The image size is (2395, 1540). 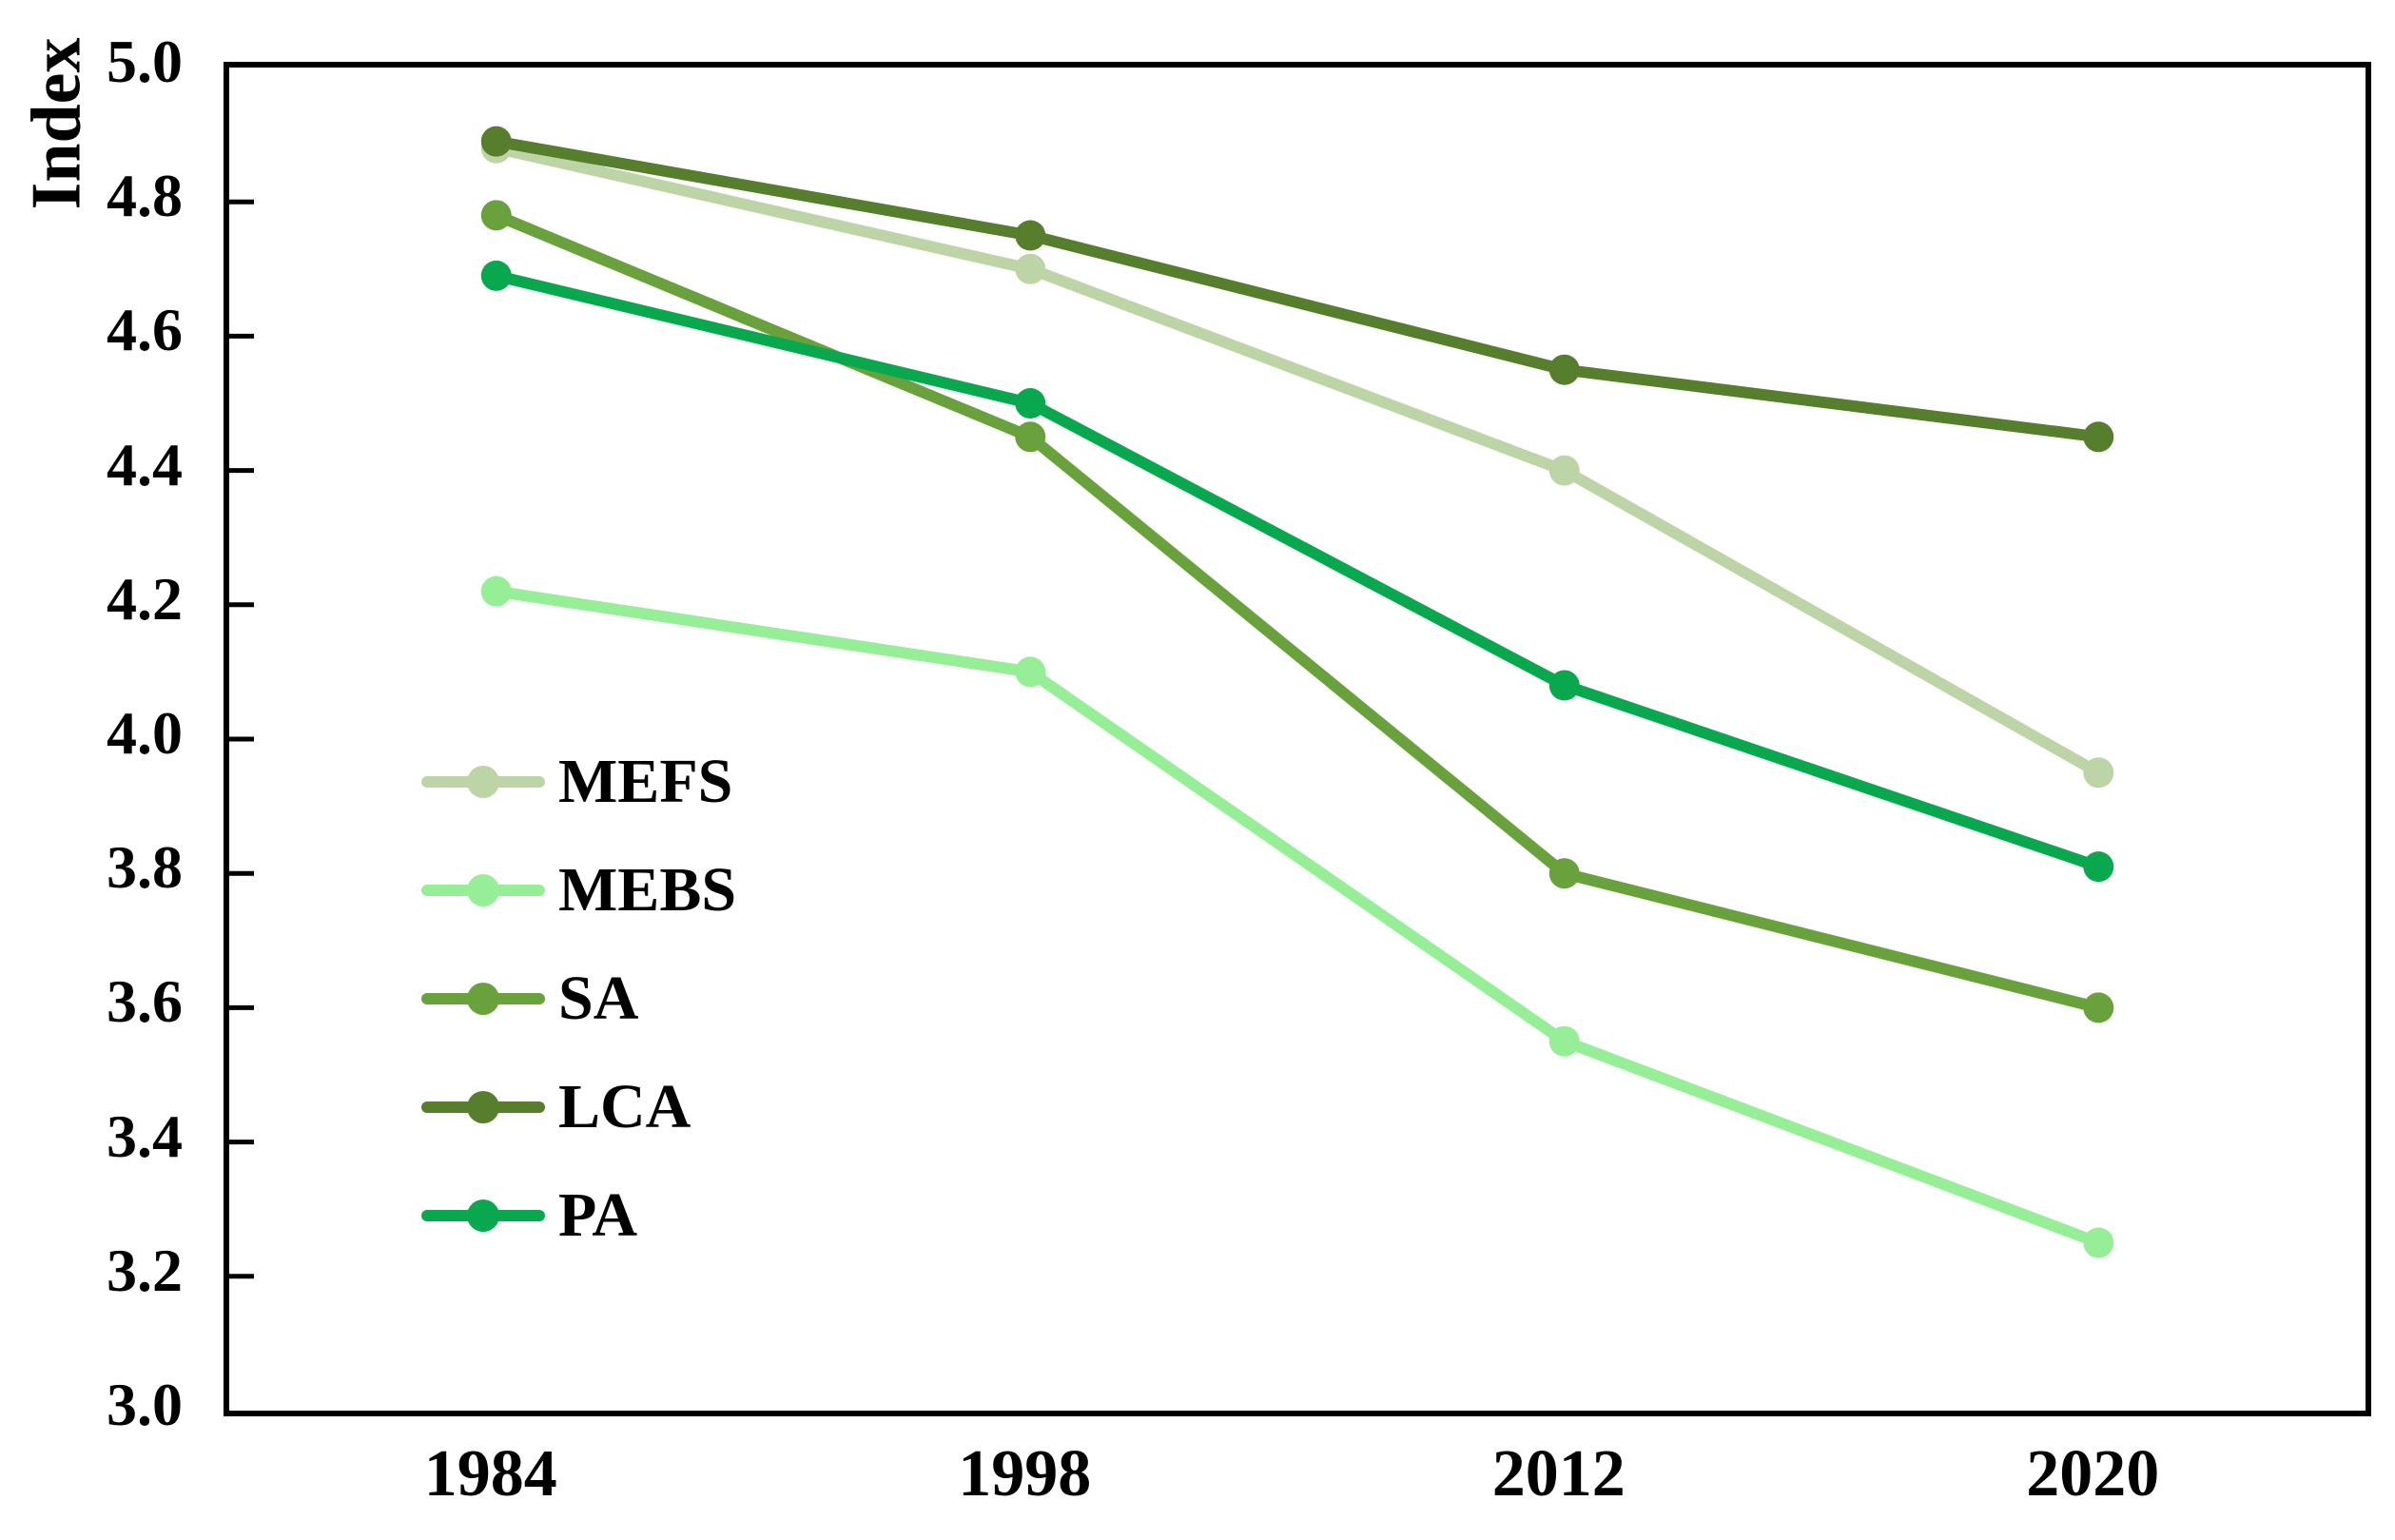 I want to click on legend-item-sa: SA, so click(x=578, y=999).